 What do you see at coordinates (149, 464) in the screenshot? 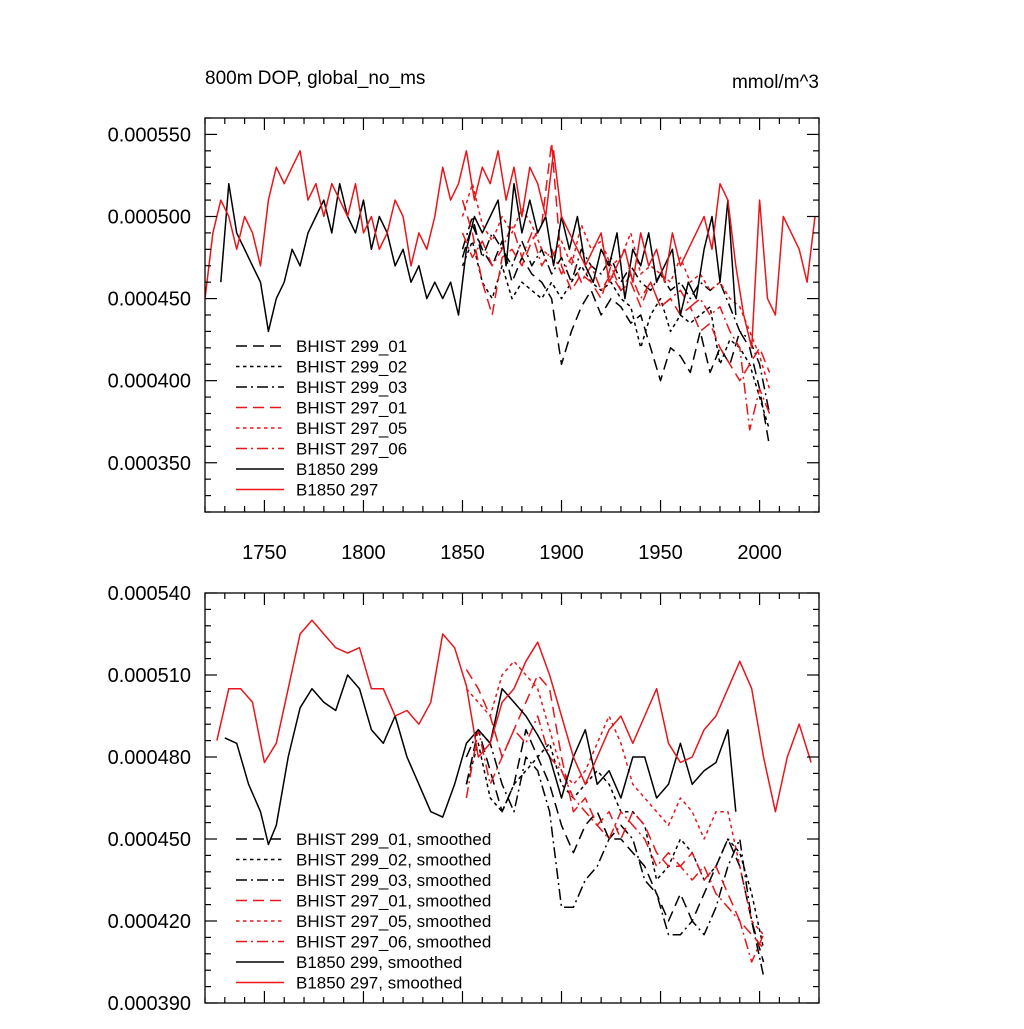
I see `y-tick-label: 0.000350` at bounding box center [149, 464].